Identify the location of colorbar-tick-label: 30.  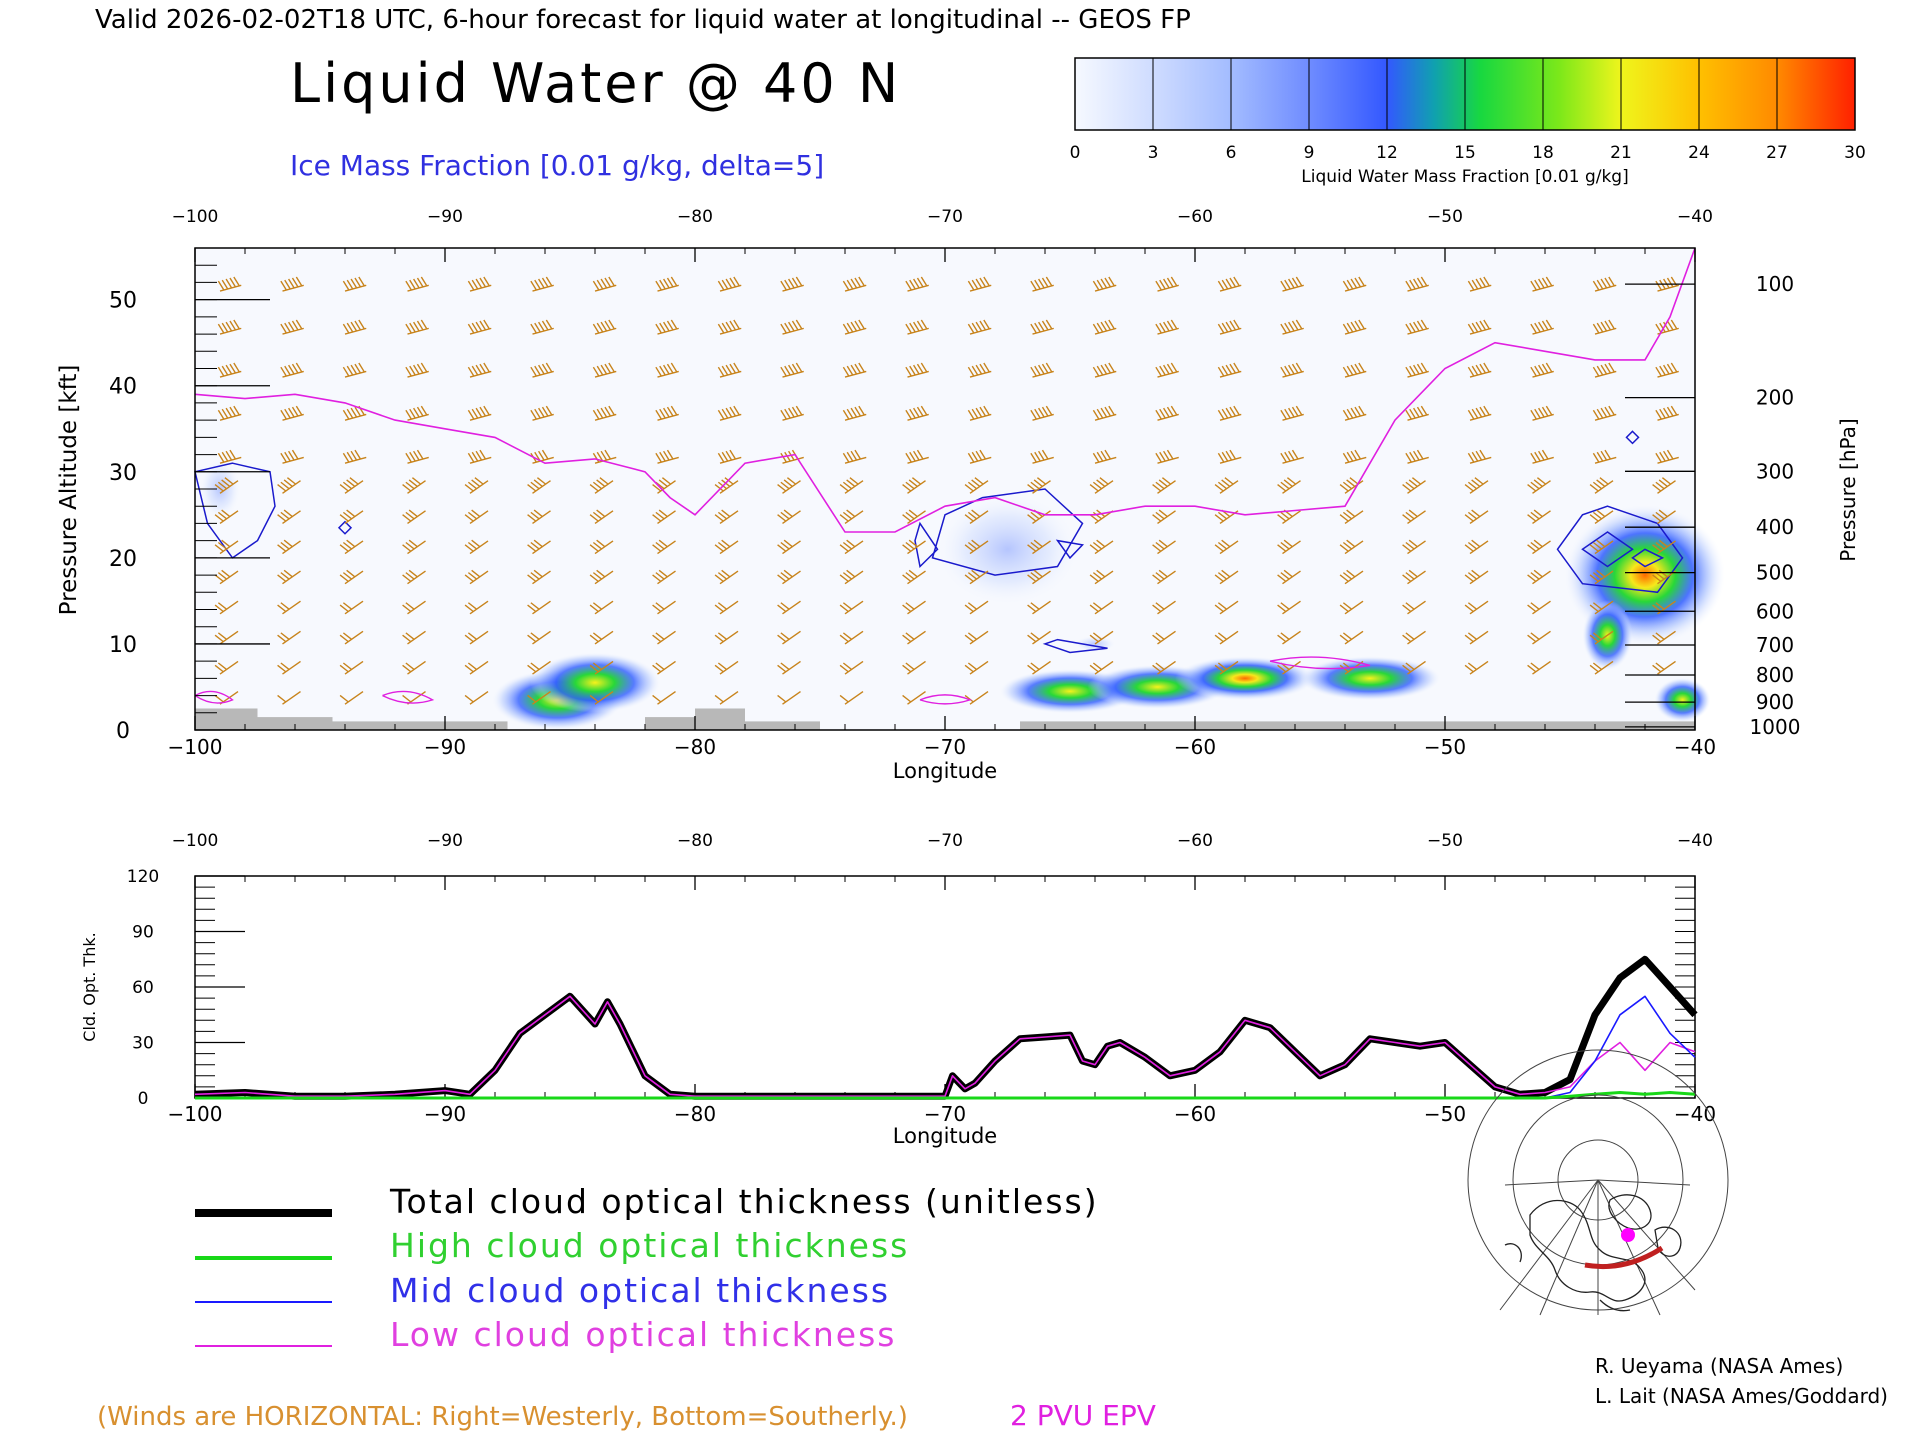
(1855, 153).